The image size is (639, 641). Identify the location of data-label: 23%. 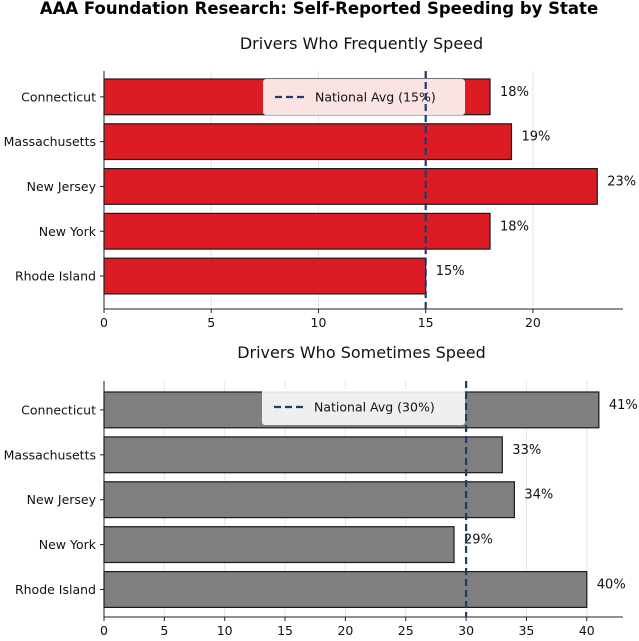
(621, 181).